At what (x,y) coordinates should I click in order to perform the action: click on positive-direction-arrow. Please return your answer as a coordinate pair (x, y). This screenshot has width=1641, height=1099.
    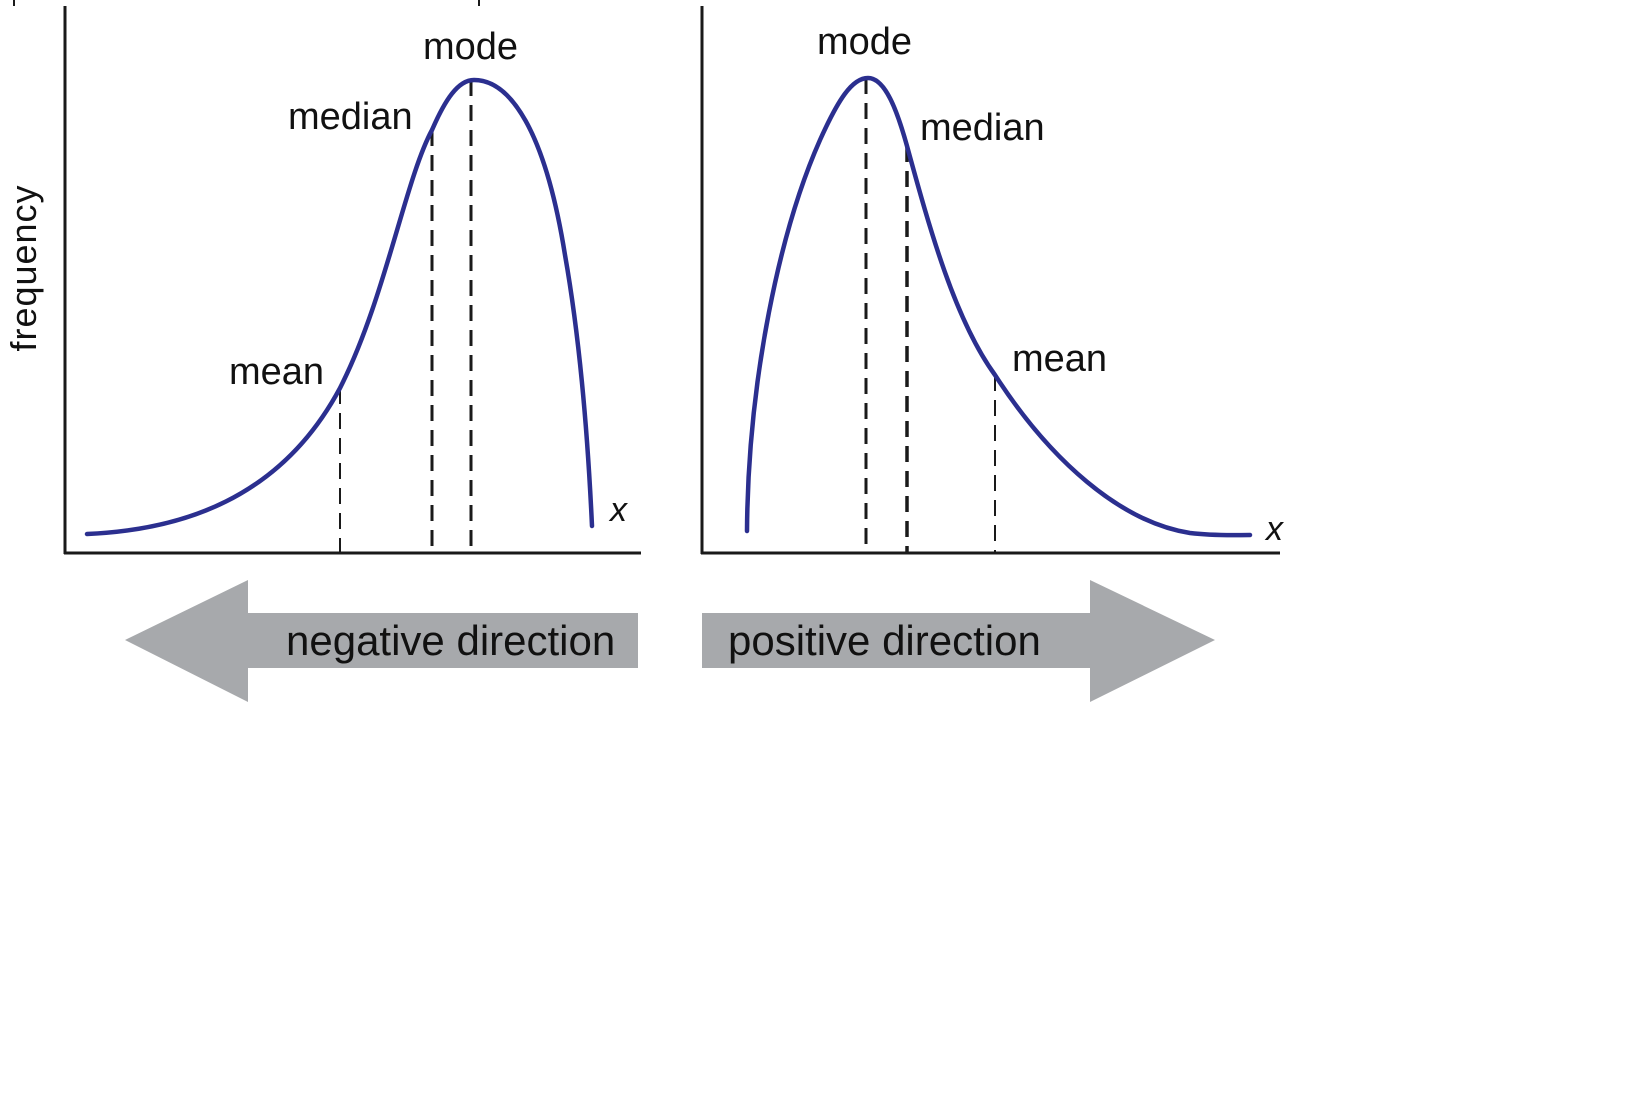
    Looking at the image, I should click on (958, 641).